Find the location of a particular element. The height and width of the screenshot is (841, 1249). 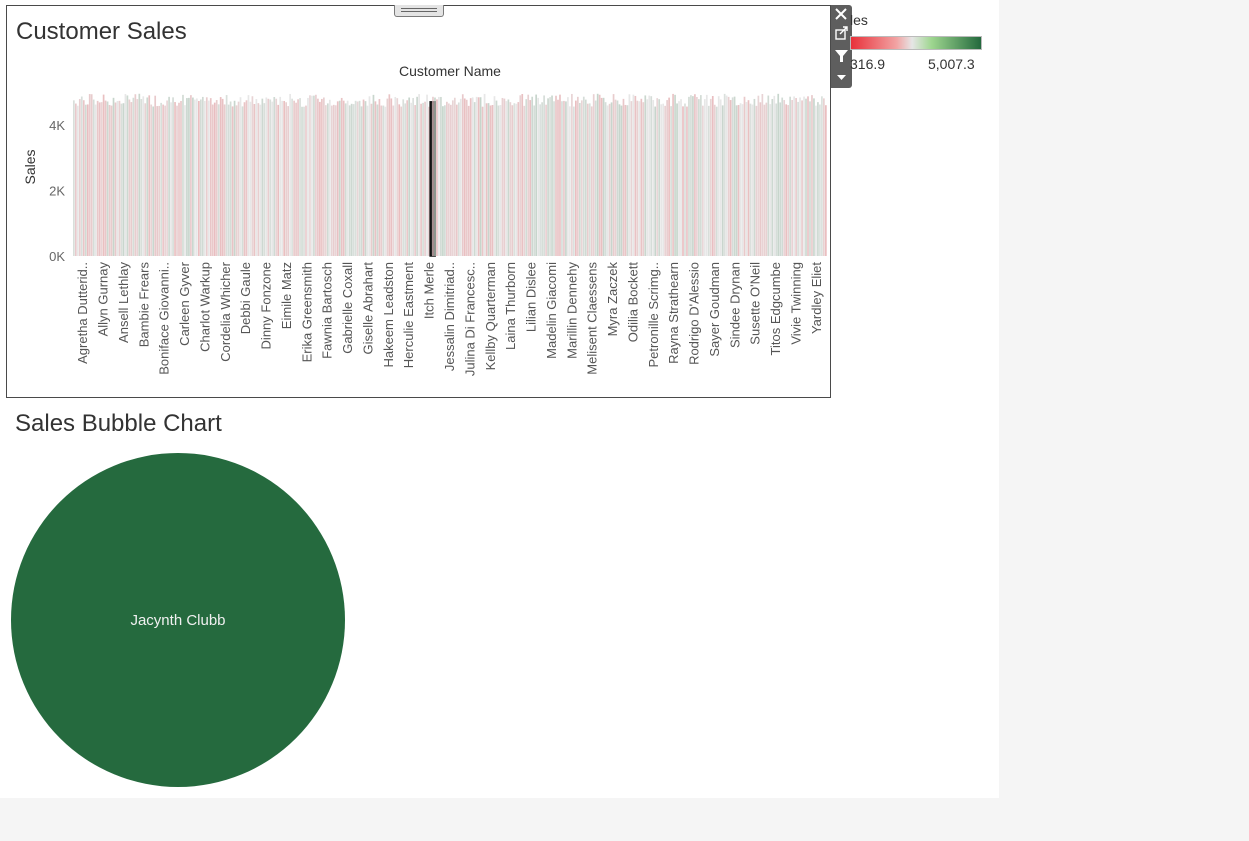

popout-icon is located at coordinates (841, 34).